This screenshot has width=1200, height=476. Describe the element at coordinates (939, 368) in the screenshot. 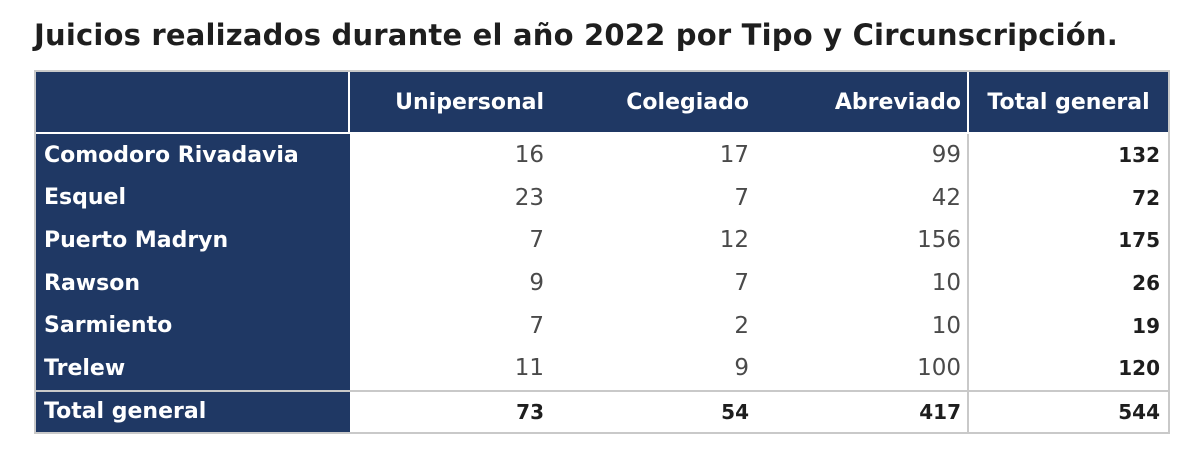

I see `cell-abreviado: 100` at that location.